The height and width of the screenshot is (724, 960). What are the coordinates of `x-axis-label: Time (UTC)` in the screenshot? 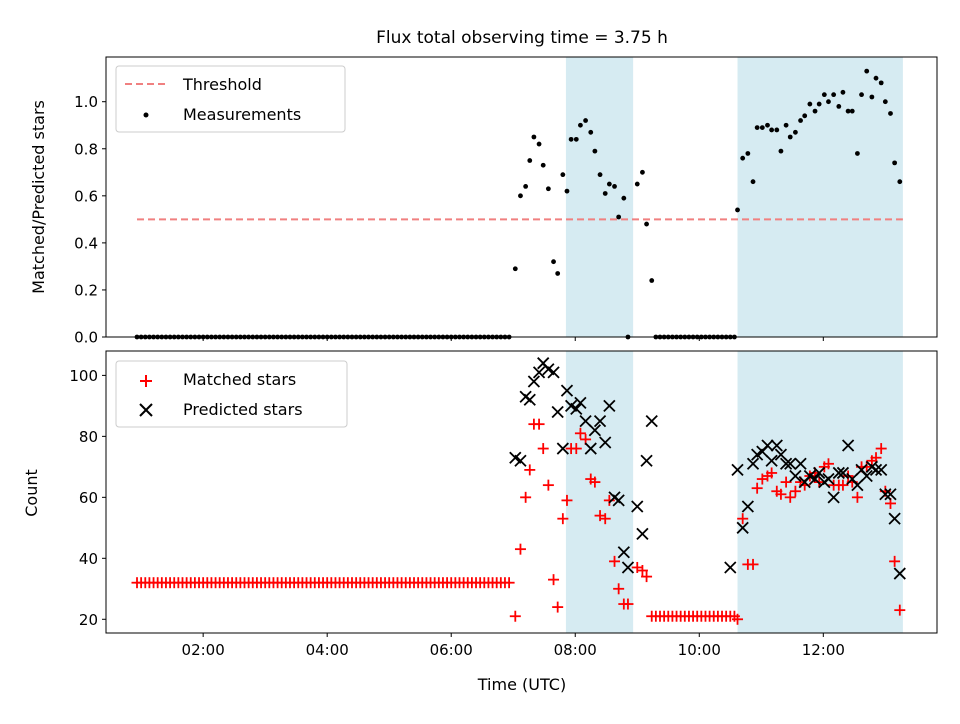 It's located at (521, 684).